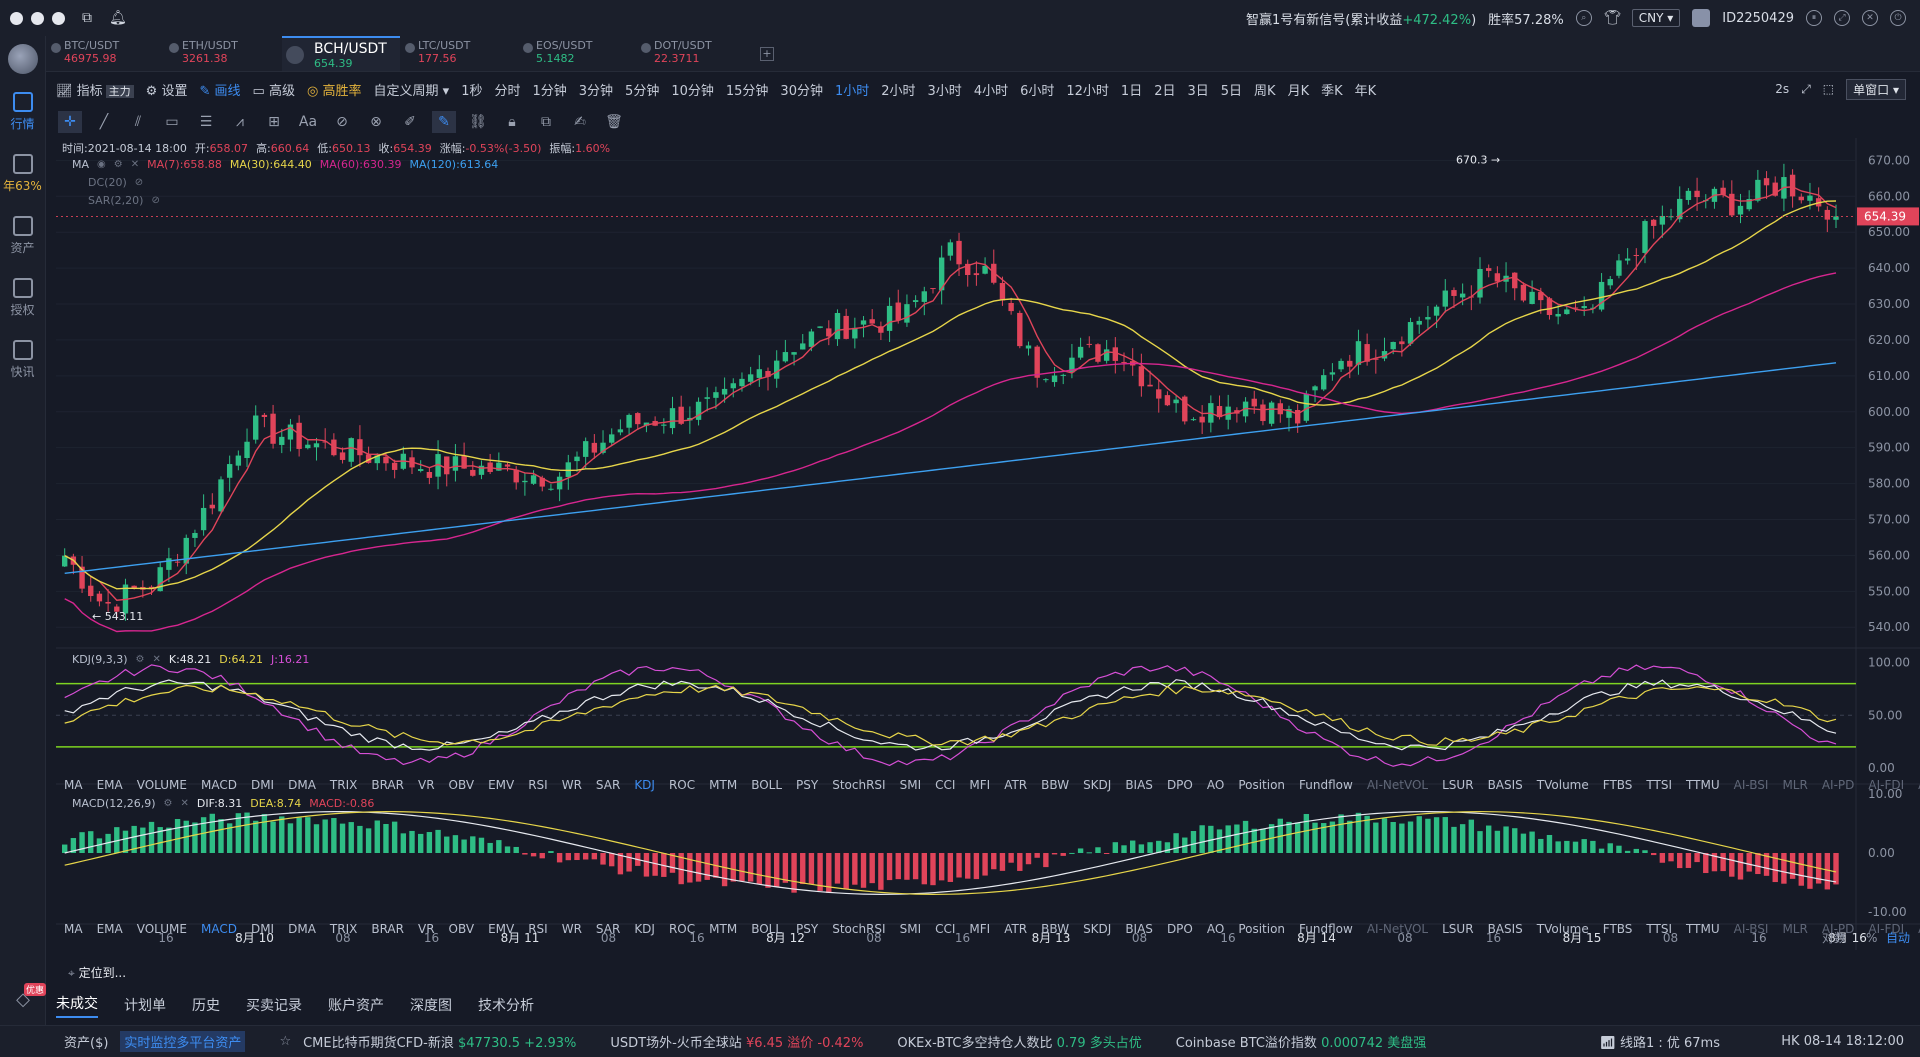 The width and height of the screenshot is (1920, 1057). I want to click on crosshair-tool-icon: ✛, so click(70, 122).